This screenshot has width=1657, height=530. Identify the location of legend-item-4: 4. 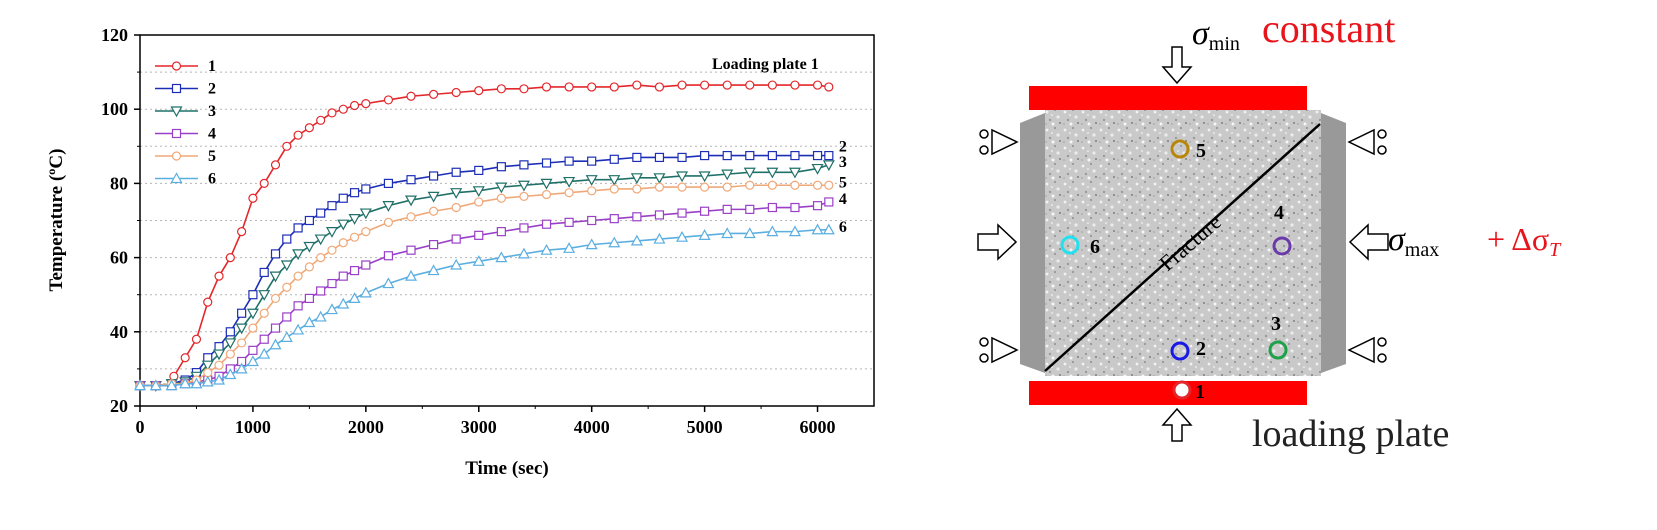
(185, 134).